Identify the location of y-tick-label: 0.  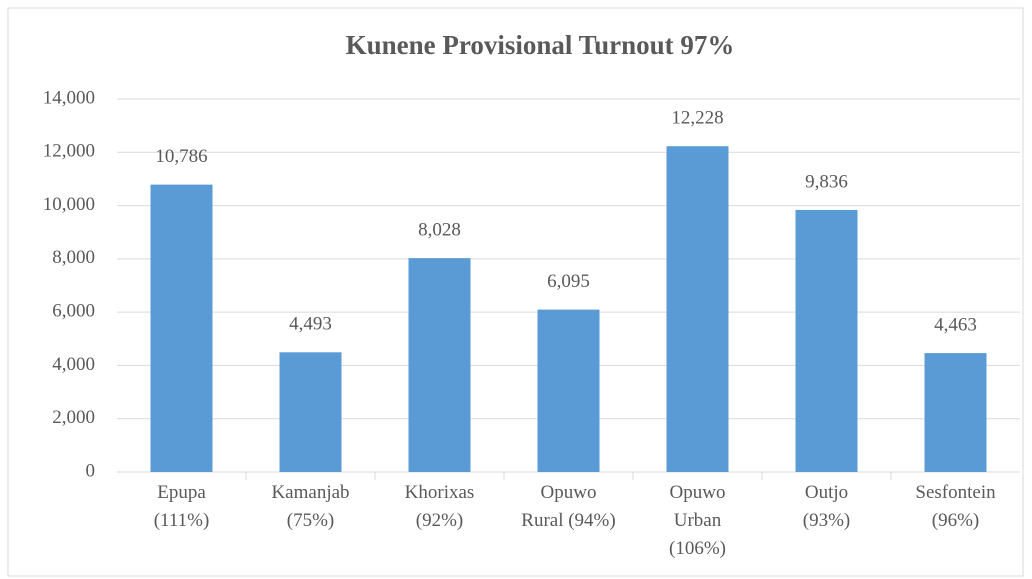
(91, 470).